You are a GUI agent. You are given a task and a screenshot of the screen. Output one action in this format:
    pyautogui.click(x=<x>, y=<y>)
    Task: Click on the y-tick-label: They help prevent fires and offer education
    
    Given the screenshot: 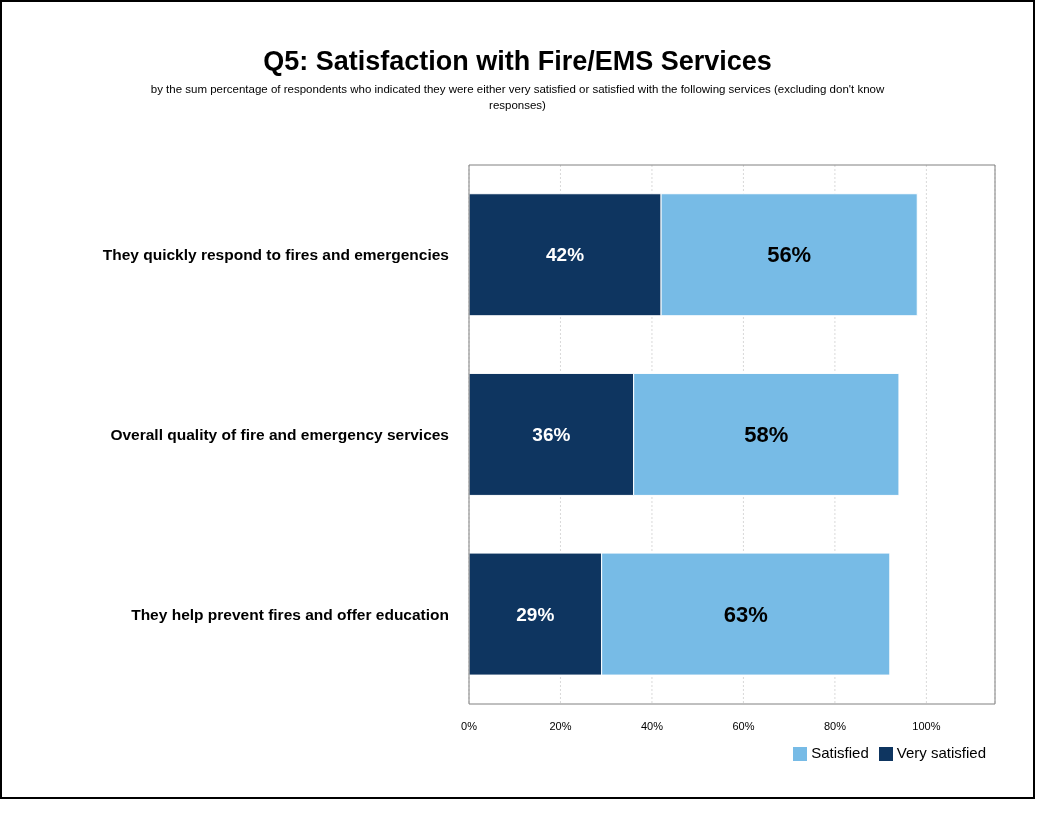 What is the action you would take?
    pyautogui.click(x=290, y=614)
    